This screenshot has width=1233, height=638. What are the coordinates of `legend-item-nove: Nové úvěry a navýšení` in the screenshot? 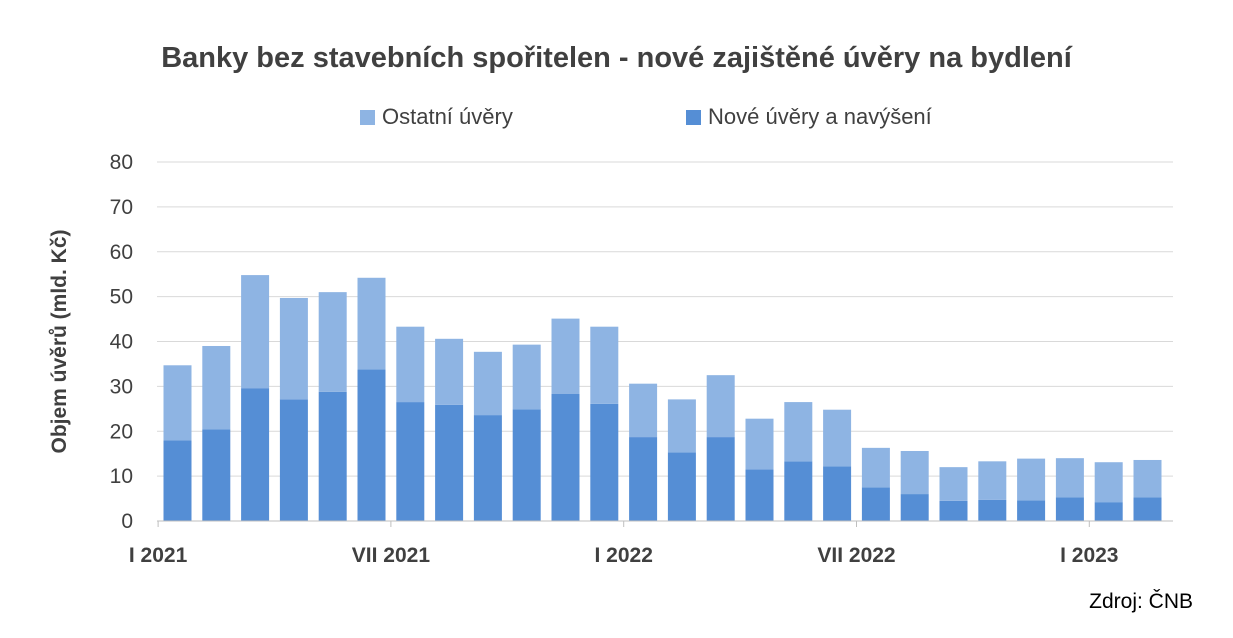 It's located at (809, 117).